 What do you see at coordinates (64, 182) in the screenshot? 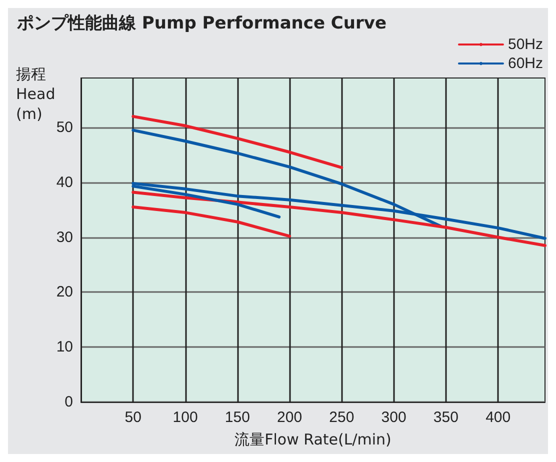
I see `y-tick-label: 40` at bounding box center [64, 182].